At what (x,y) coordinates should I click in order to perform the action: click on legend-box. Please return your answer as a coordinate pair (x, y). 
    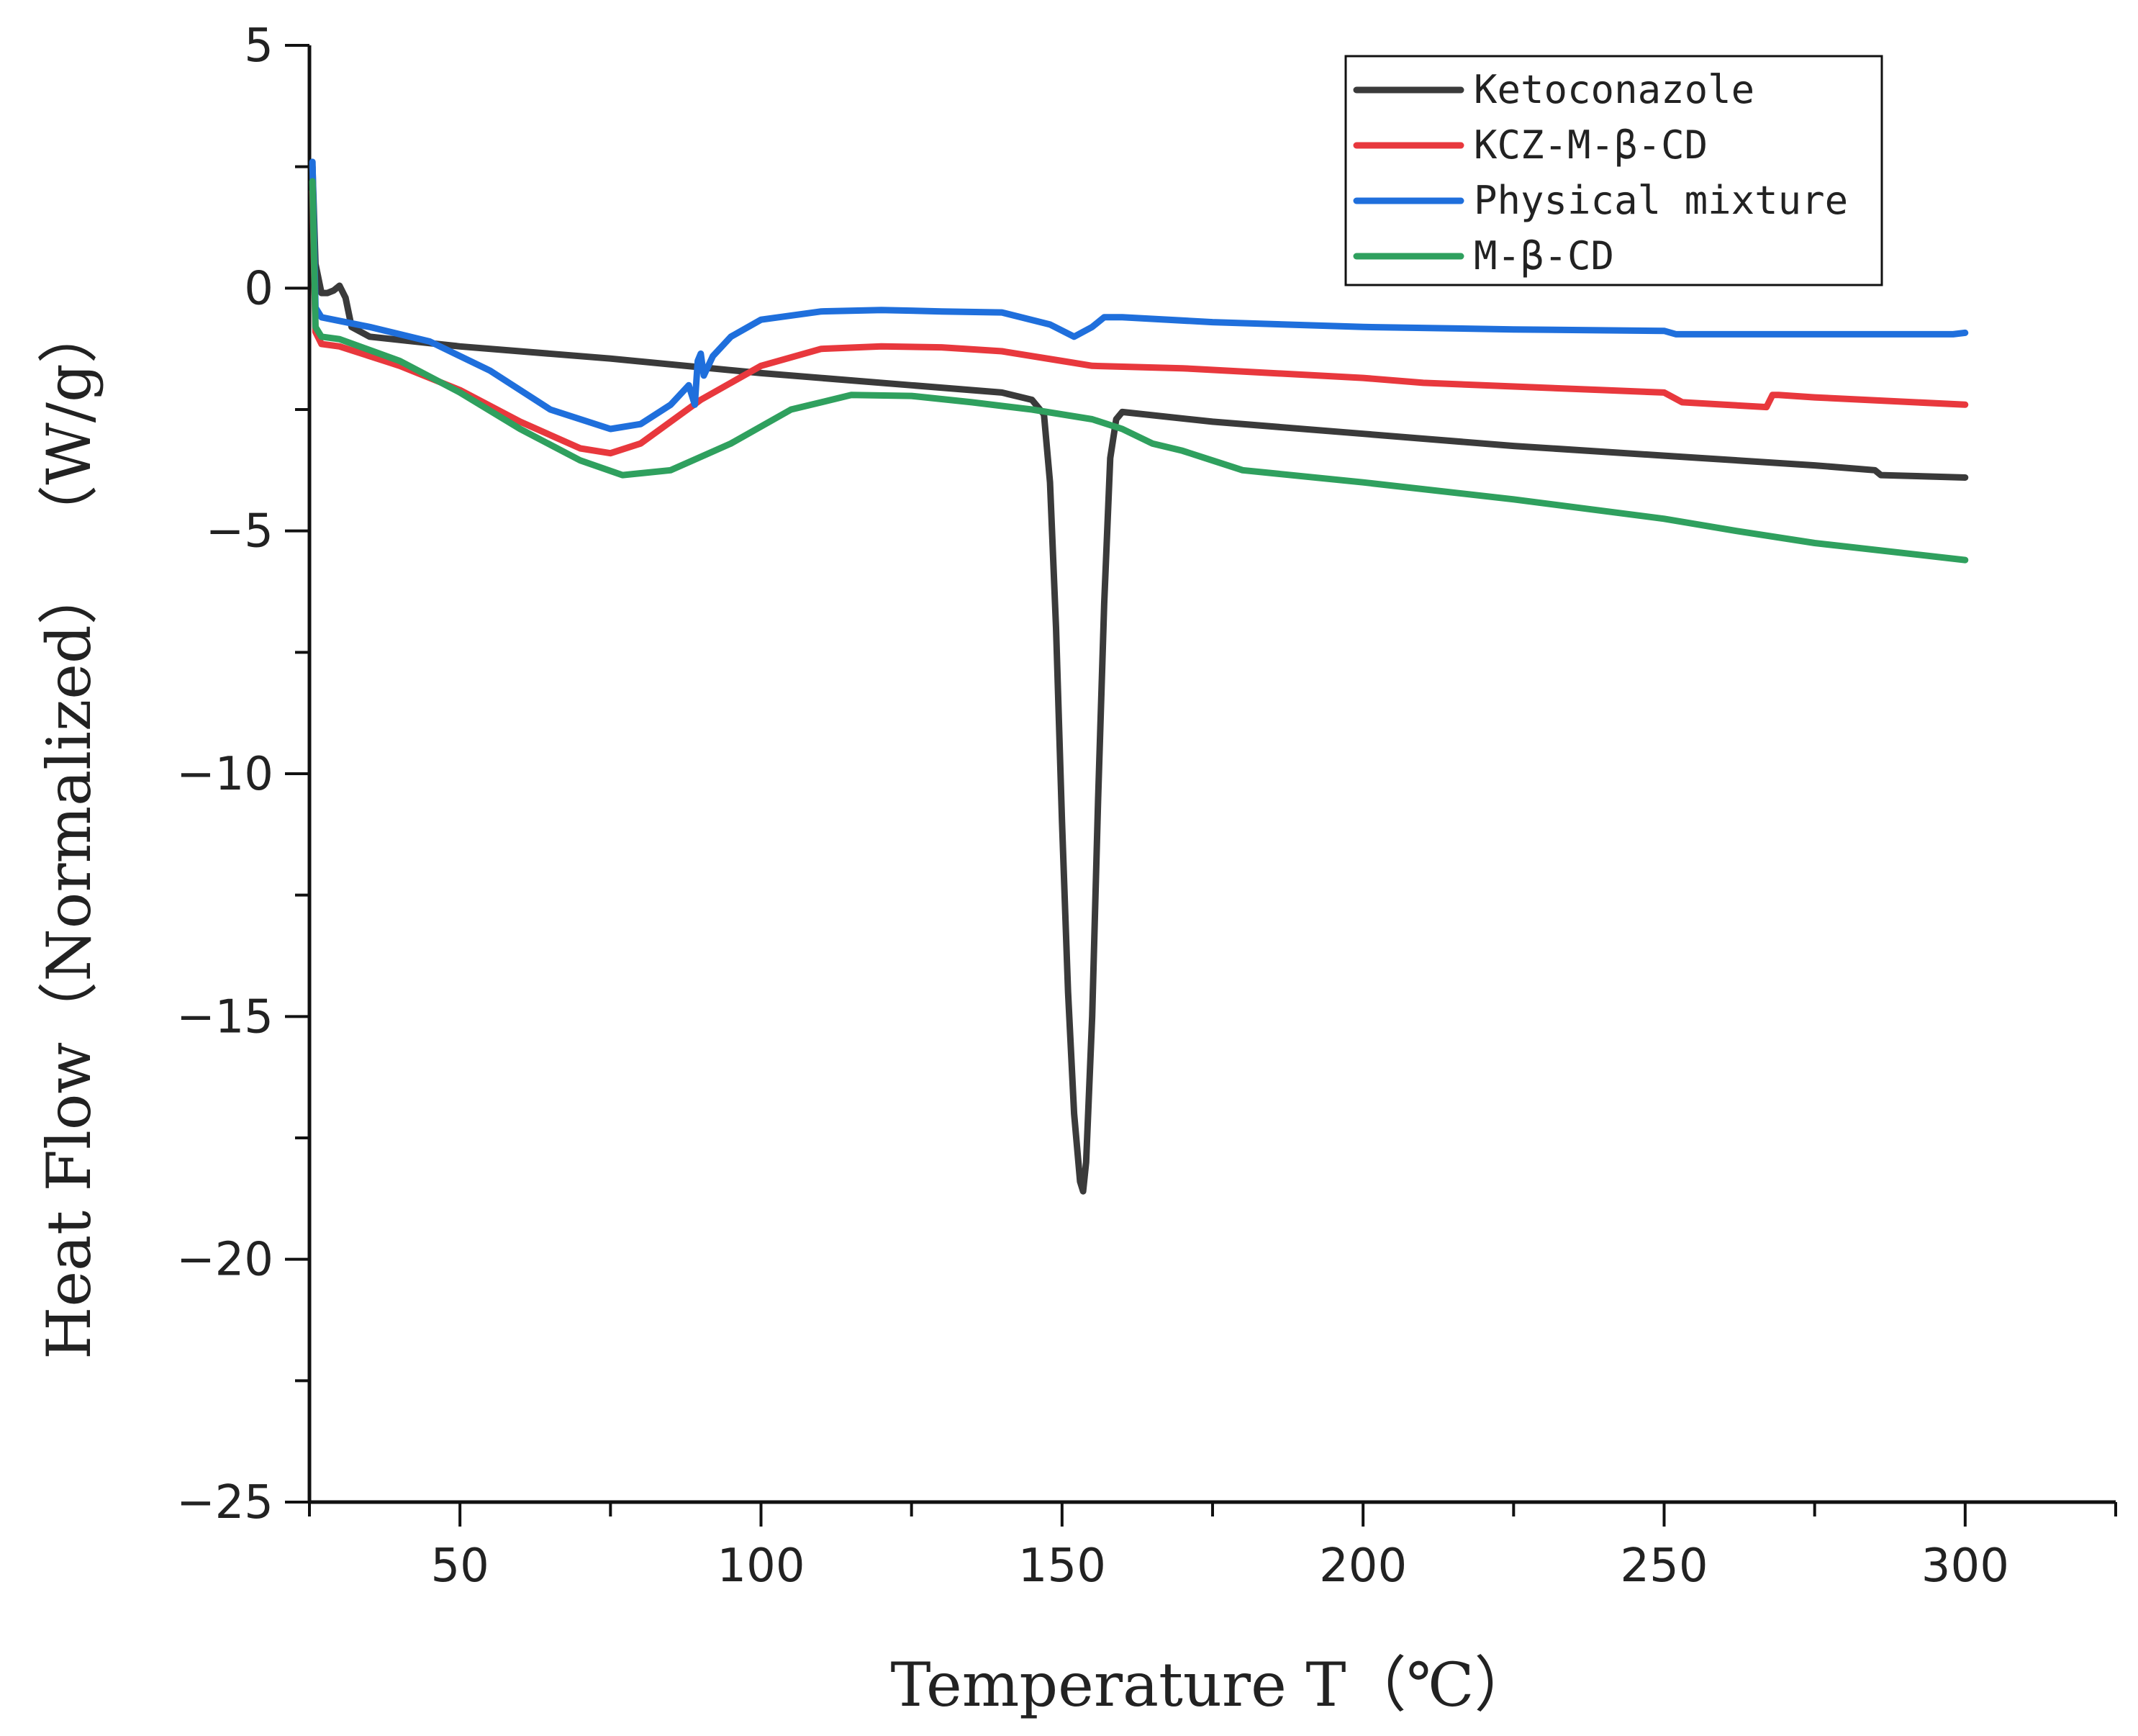
    Looking at the image, I should click on (1613, 170).